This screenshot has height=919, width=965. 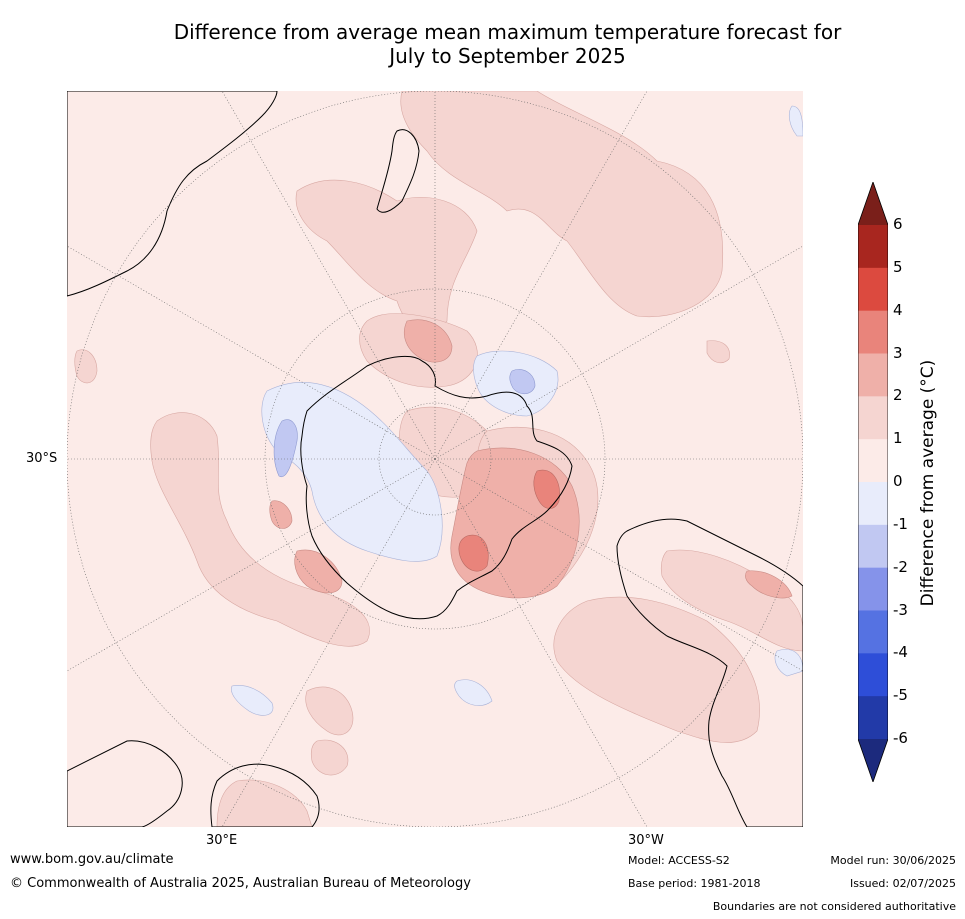 What do you see at coordinates (900, 523) in the screenshot?
I see `colorbar-tick-label: -1` at bounding box center [900, 523].